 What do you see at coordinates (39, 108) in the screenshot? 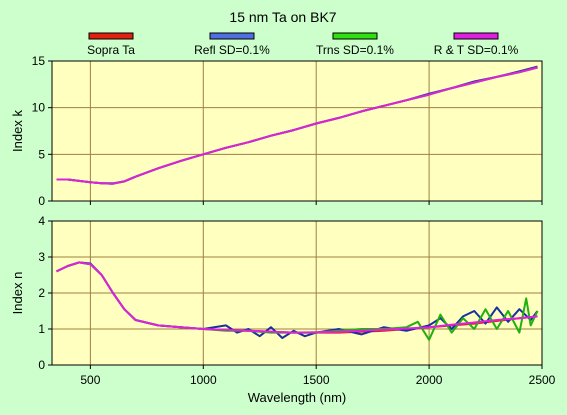
I see `y-tick-label-k: 10` at bounding box center [39, 108].